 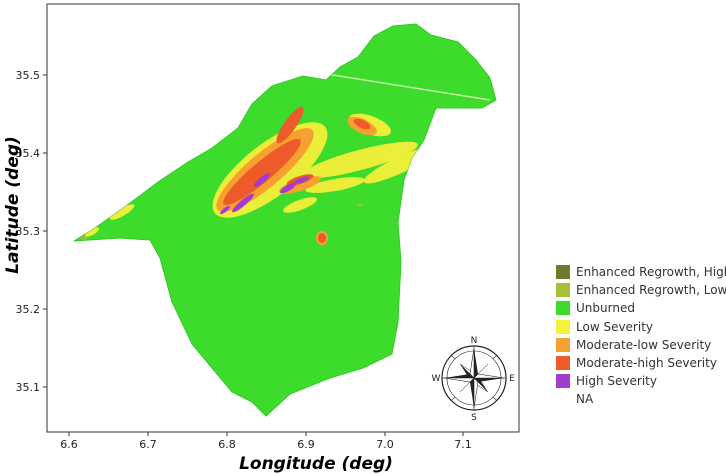 I want to click on legend-label: Enhanced Regrowth, High, so click(x=651, y=272).